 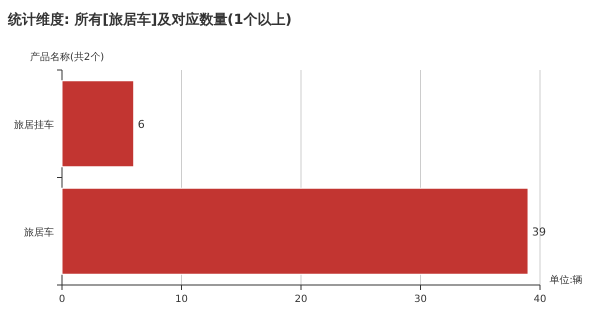 I want to click on x-tick-label: 0, so click(x=62, y=299).